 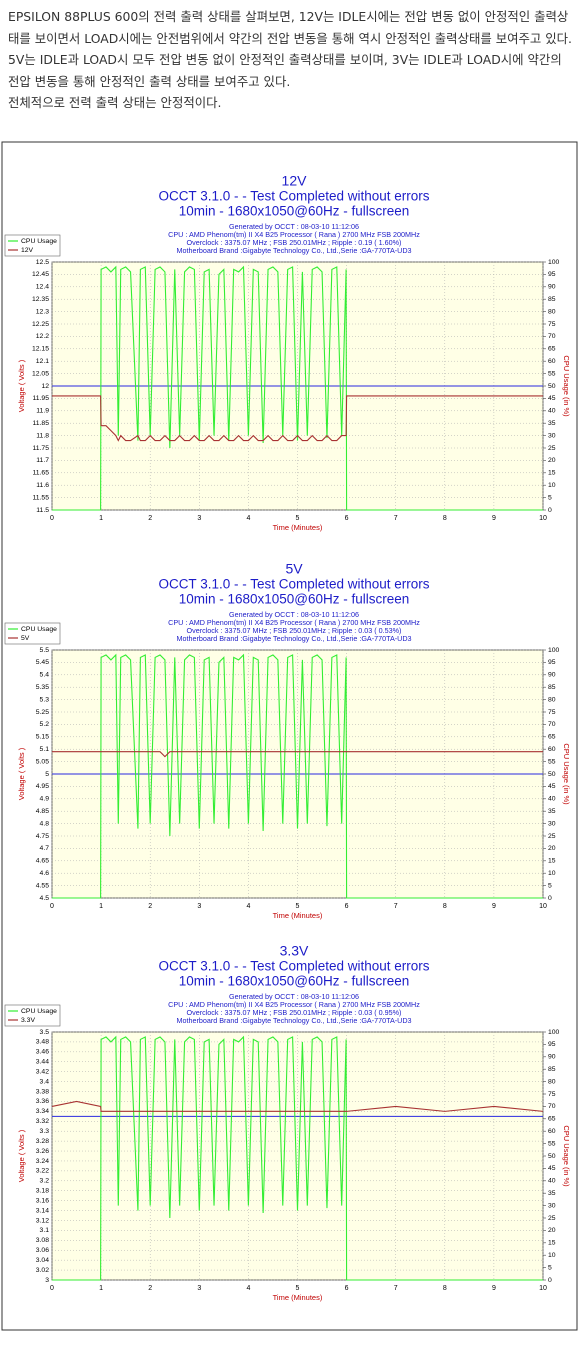 What do you see at coordinates (396, 518) in the screenshot?
I see `x-tick-label: 7` at bounding box center [396, 518].